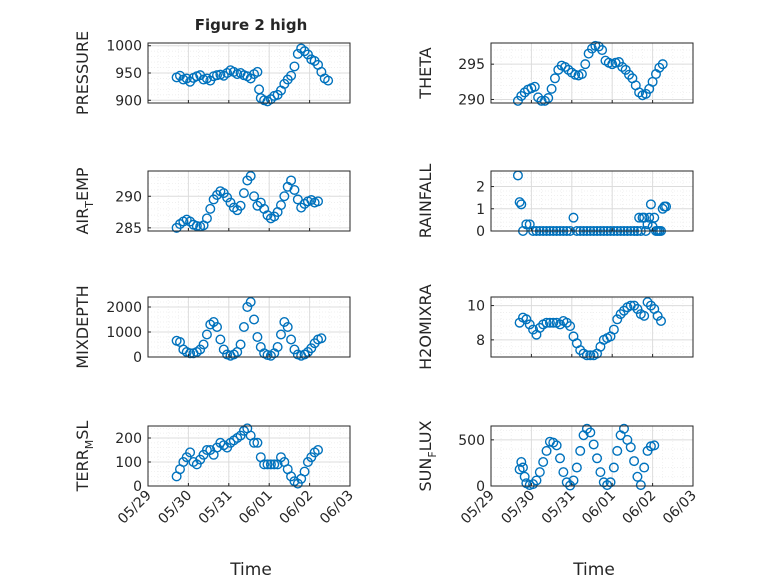 Image resolution: width=778 pixels, height=583 pixels. What do you see at coordinates (425, 73) in the screenshot?
I see `y-axis-label: THETA` at bounding box center [425, 73].